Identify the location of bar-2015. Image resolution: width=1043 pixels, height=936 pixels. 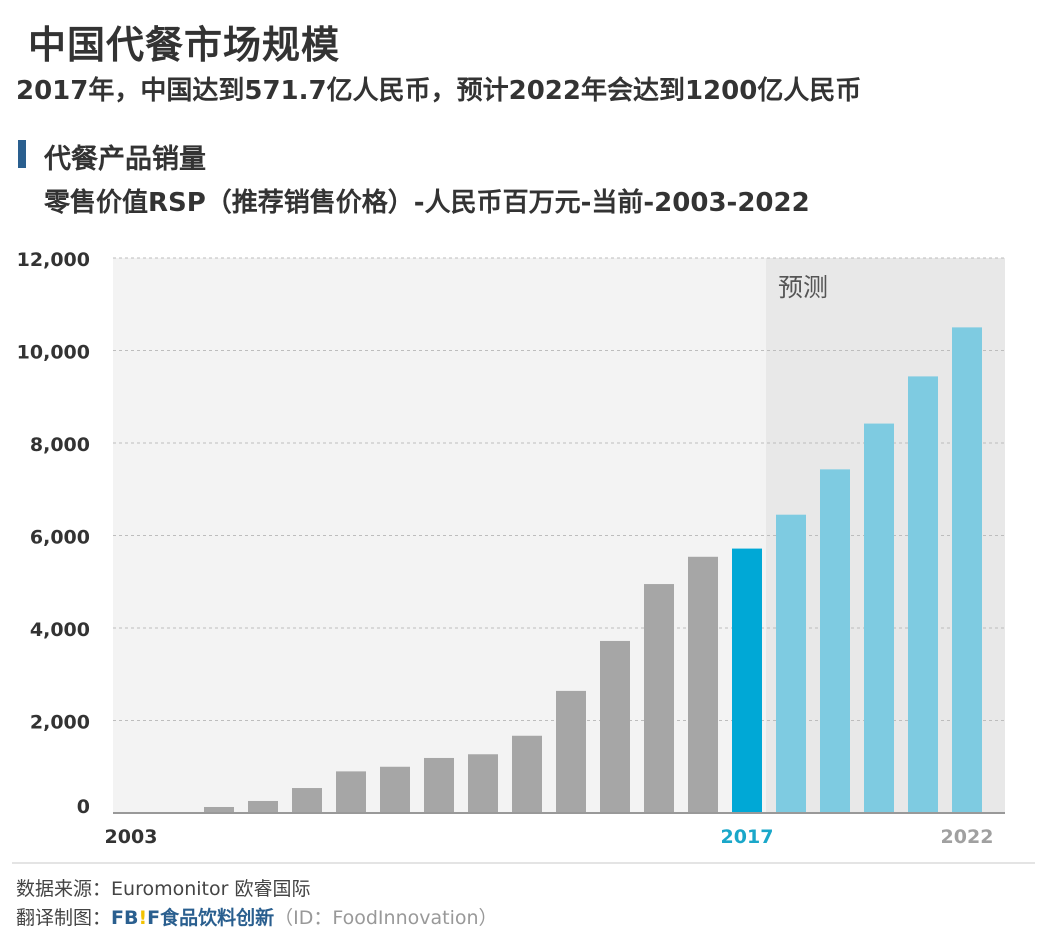
(659, 698).